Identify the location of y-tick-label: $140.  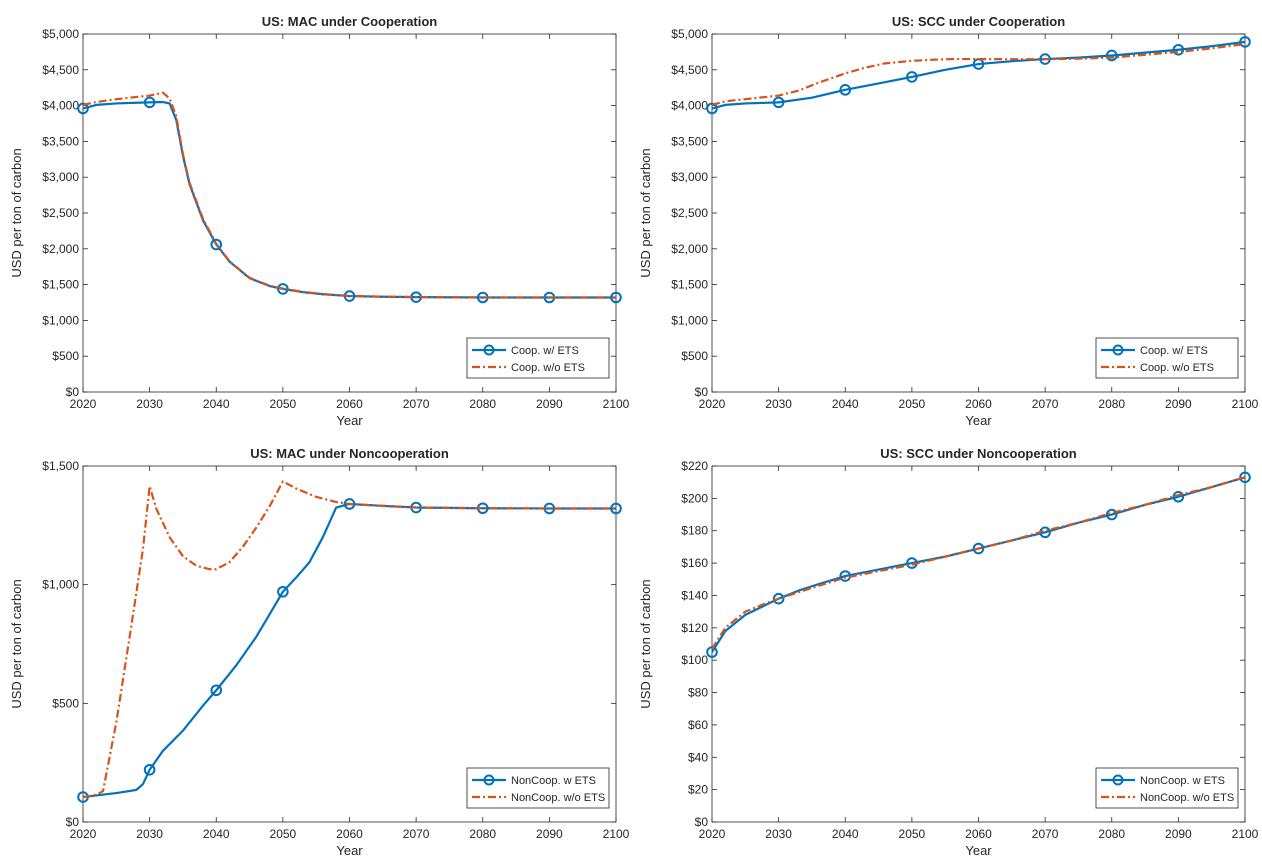
(694, 595).